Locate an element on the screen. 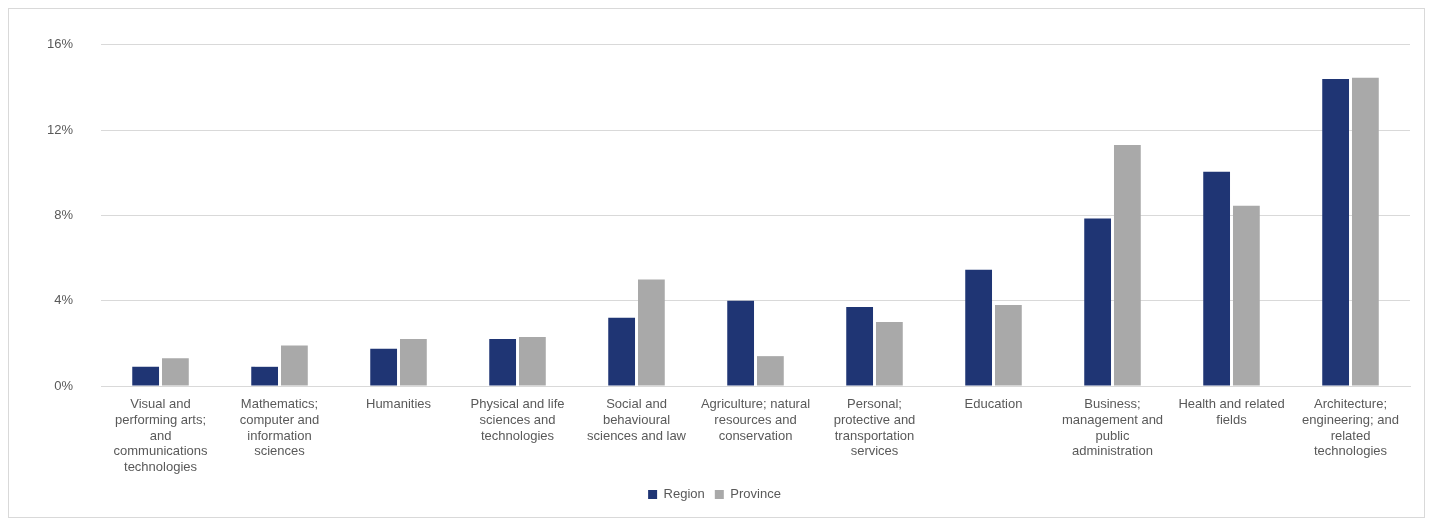 Image resolution: width=1433 pixels, height=527 pixels. x-tick-label: Personal; protective and transportation services is located at coordinates (874, 427).